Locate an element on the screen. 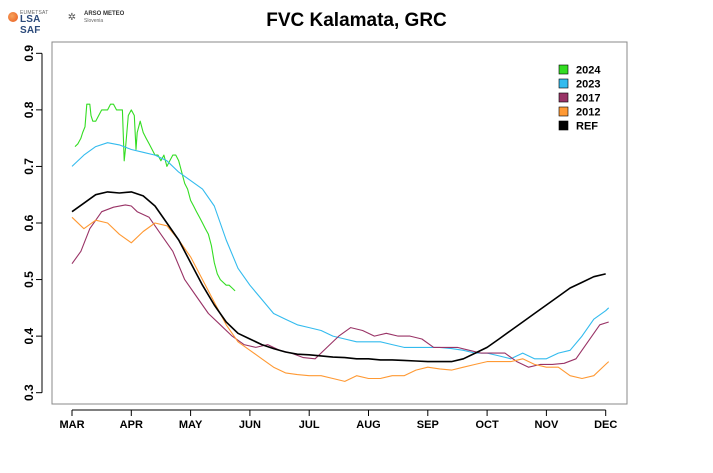 The width and height of the screenshot is (713, 473). logo-main-text: LSA SAF is located at coordinates (30, 25).